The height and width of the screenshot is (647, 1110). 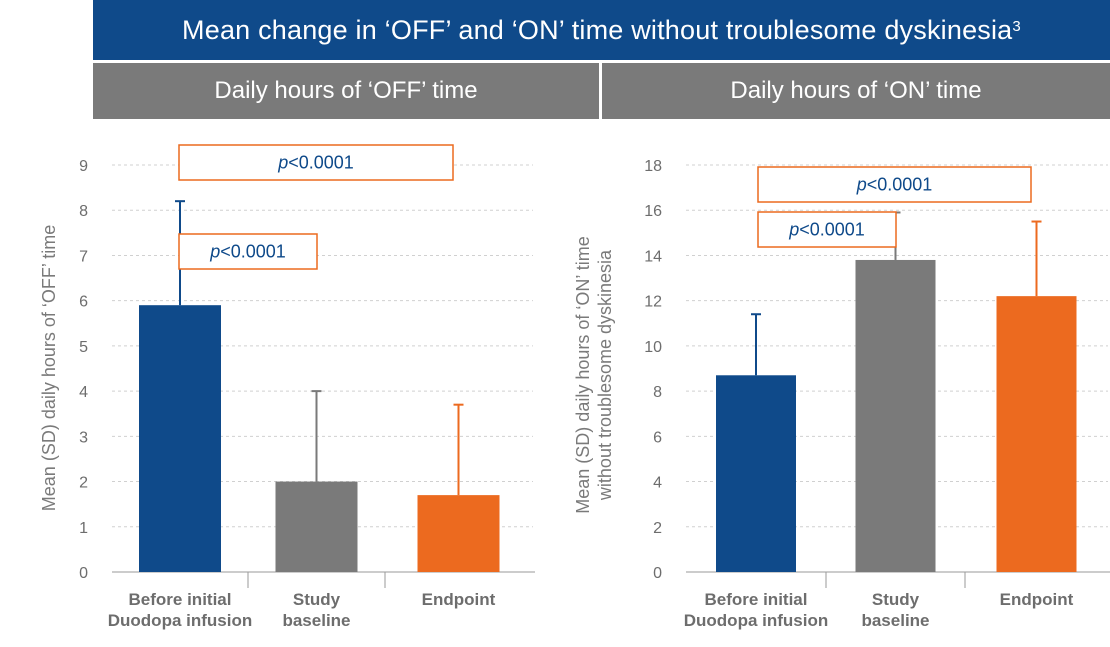 I want to click on title-footnote-marker: 3, so click(x=1016, y=26).